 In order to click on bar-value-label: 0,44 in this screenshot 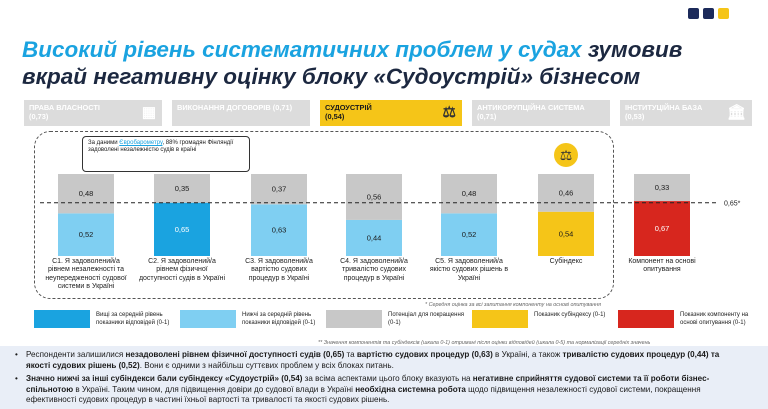, I will do `click(374, 237)`.